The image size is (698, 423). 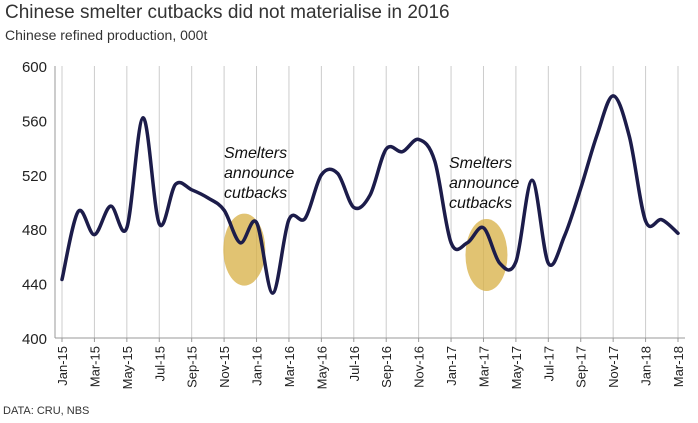 I want to click on highlight-ellipse, so click(x=486, y=255).